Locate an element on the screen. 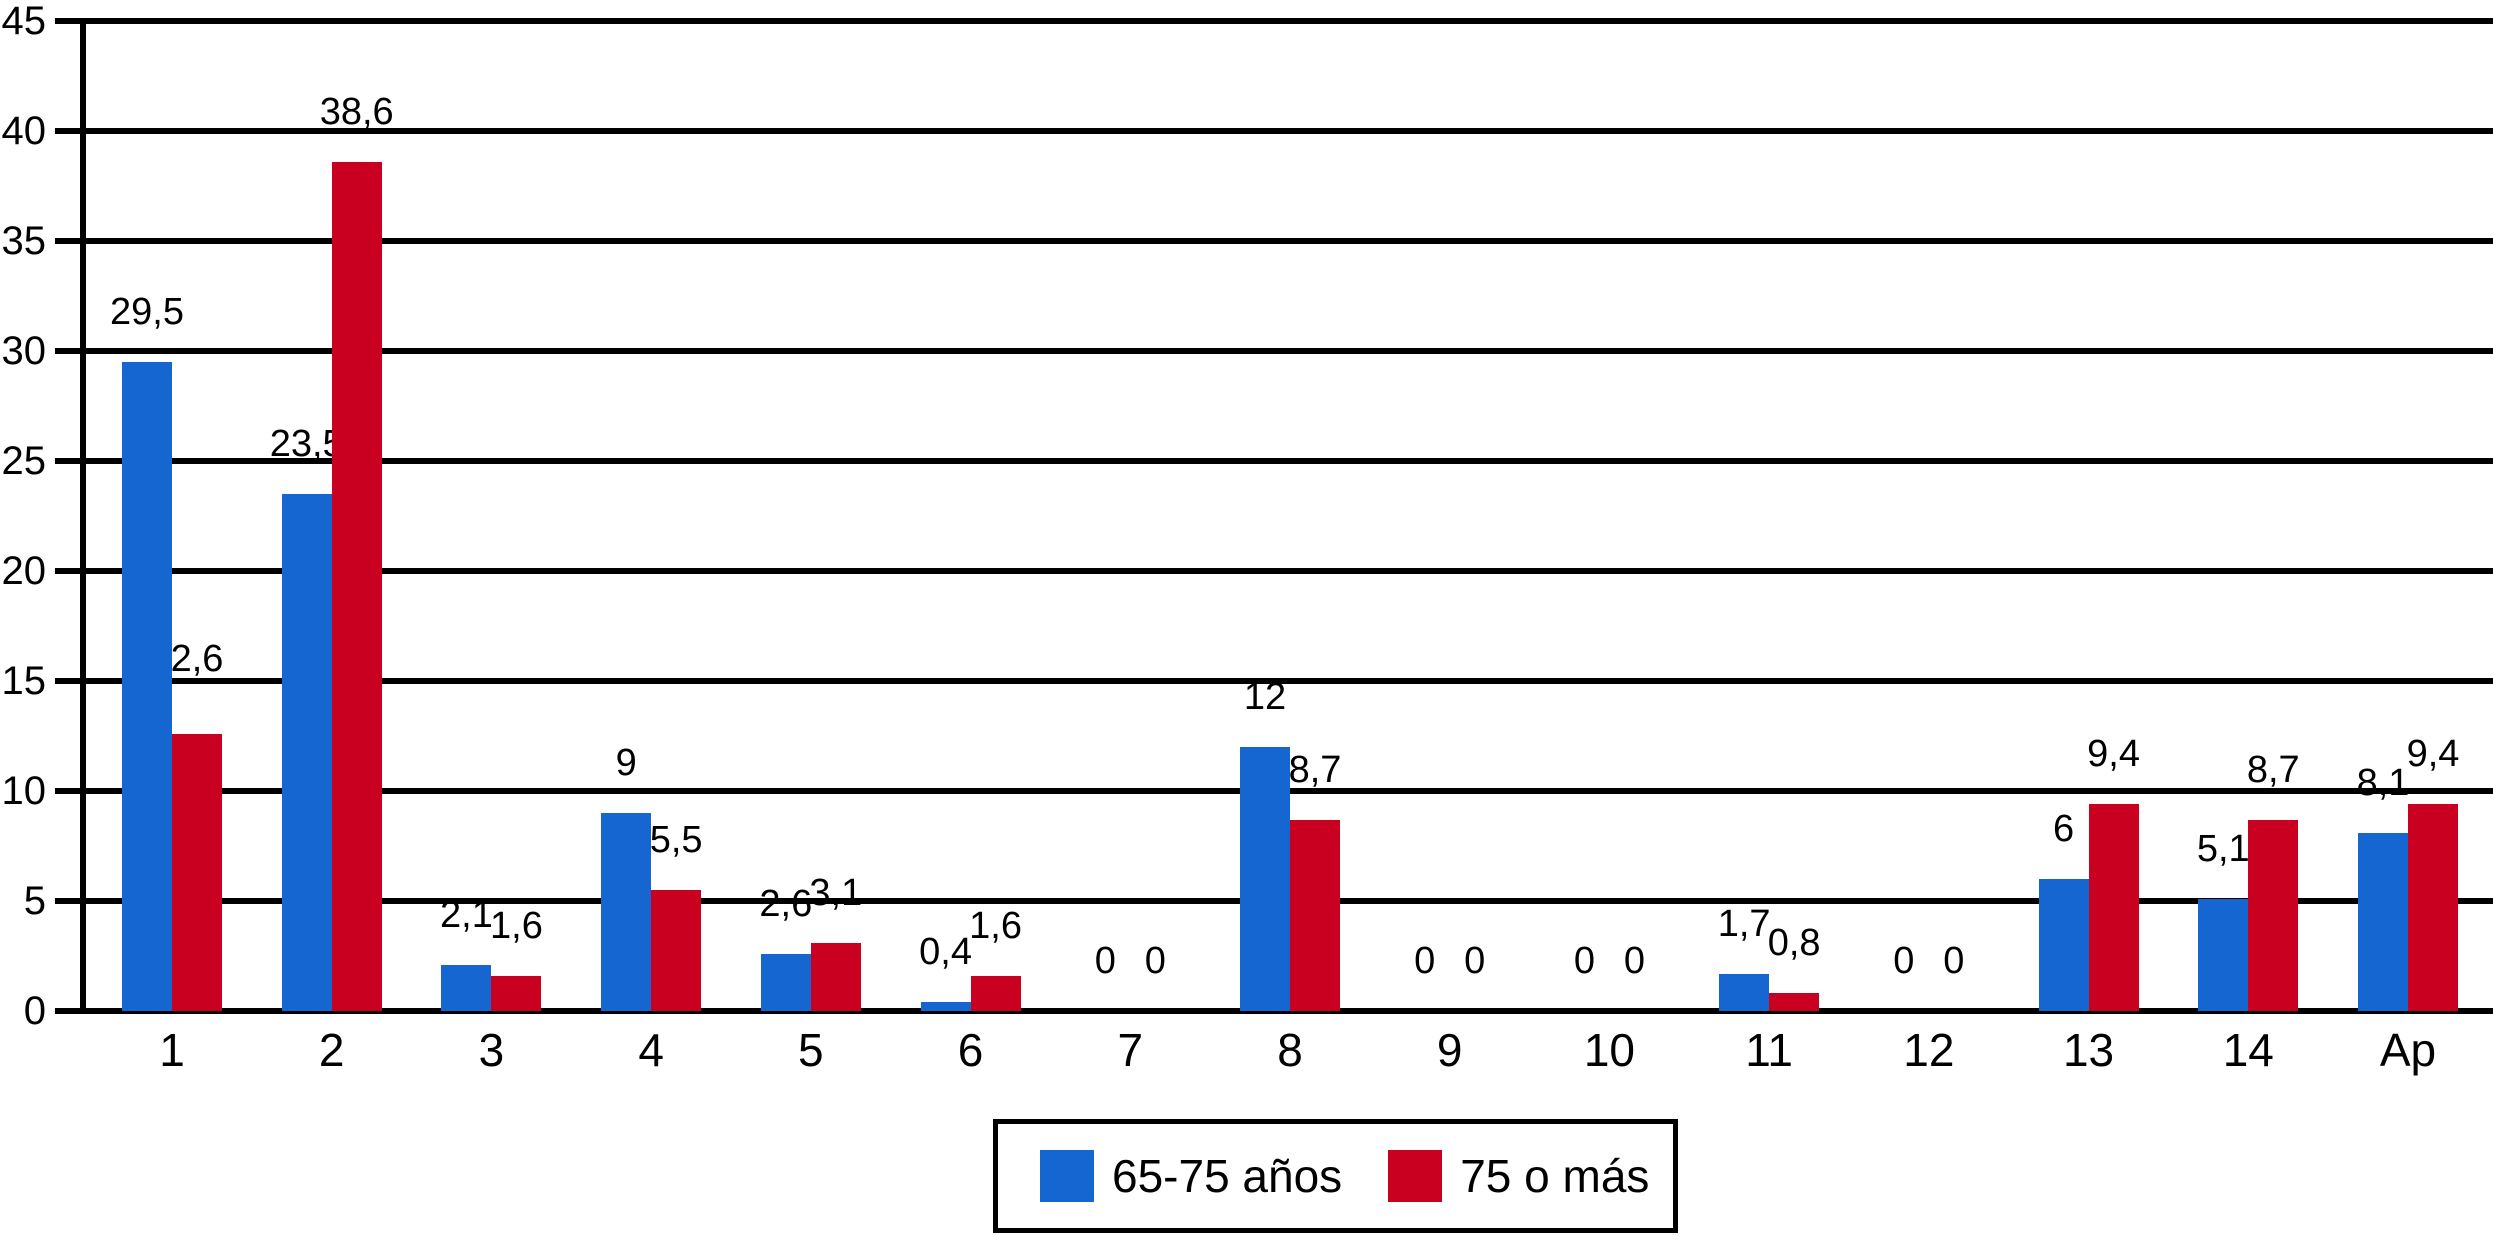 Image resolution: width=2493 pixels, height=1236 pixels. value-label: 38,6 is located at coordinates (356, 112).